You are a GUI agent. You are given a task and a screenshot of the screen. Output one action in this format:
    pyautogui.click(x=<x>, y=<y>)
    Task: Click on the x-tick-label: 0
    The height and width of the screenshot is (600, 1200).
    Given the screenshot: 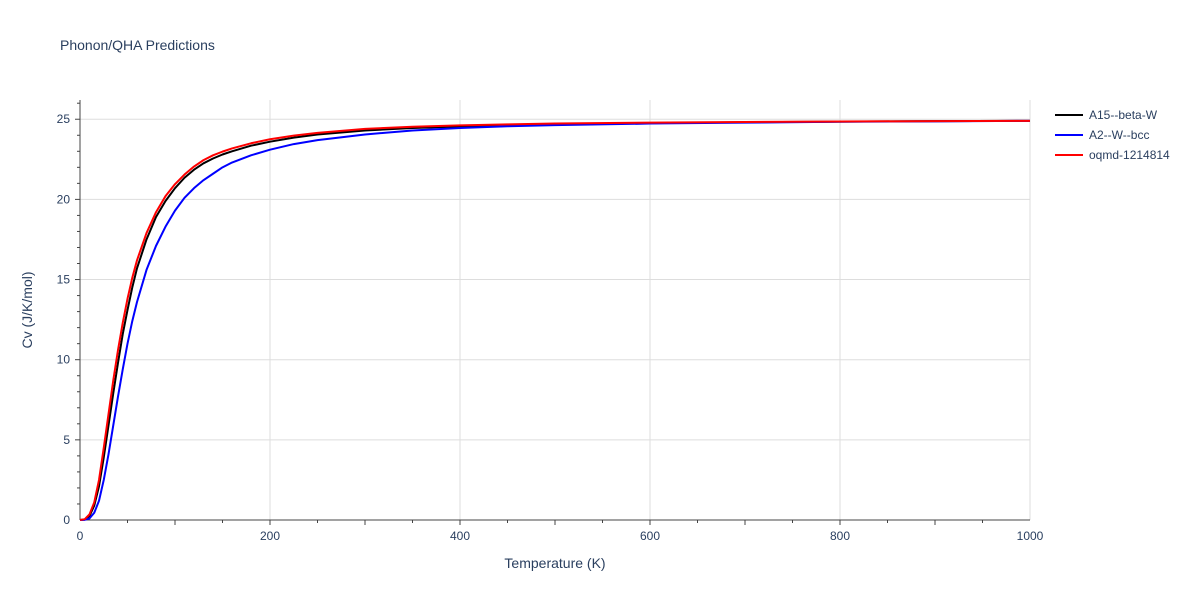 What is the action you would take?
    pyautogui.click(x=80, y=536)
    